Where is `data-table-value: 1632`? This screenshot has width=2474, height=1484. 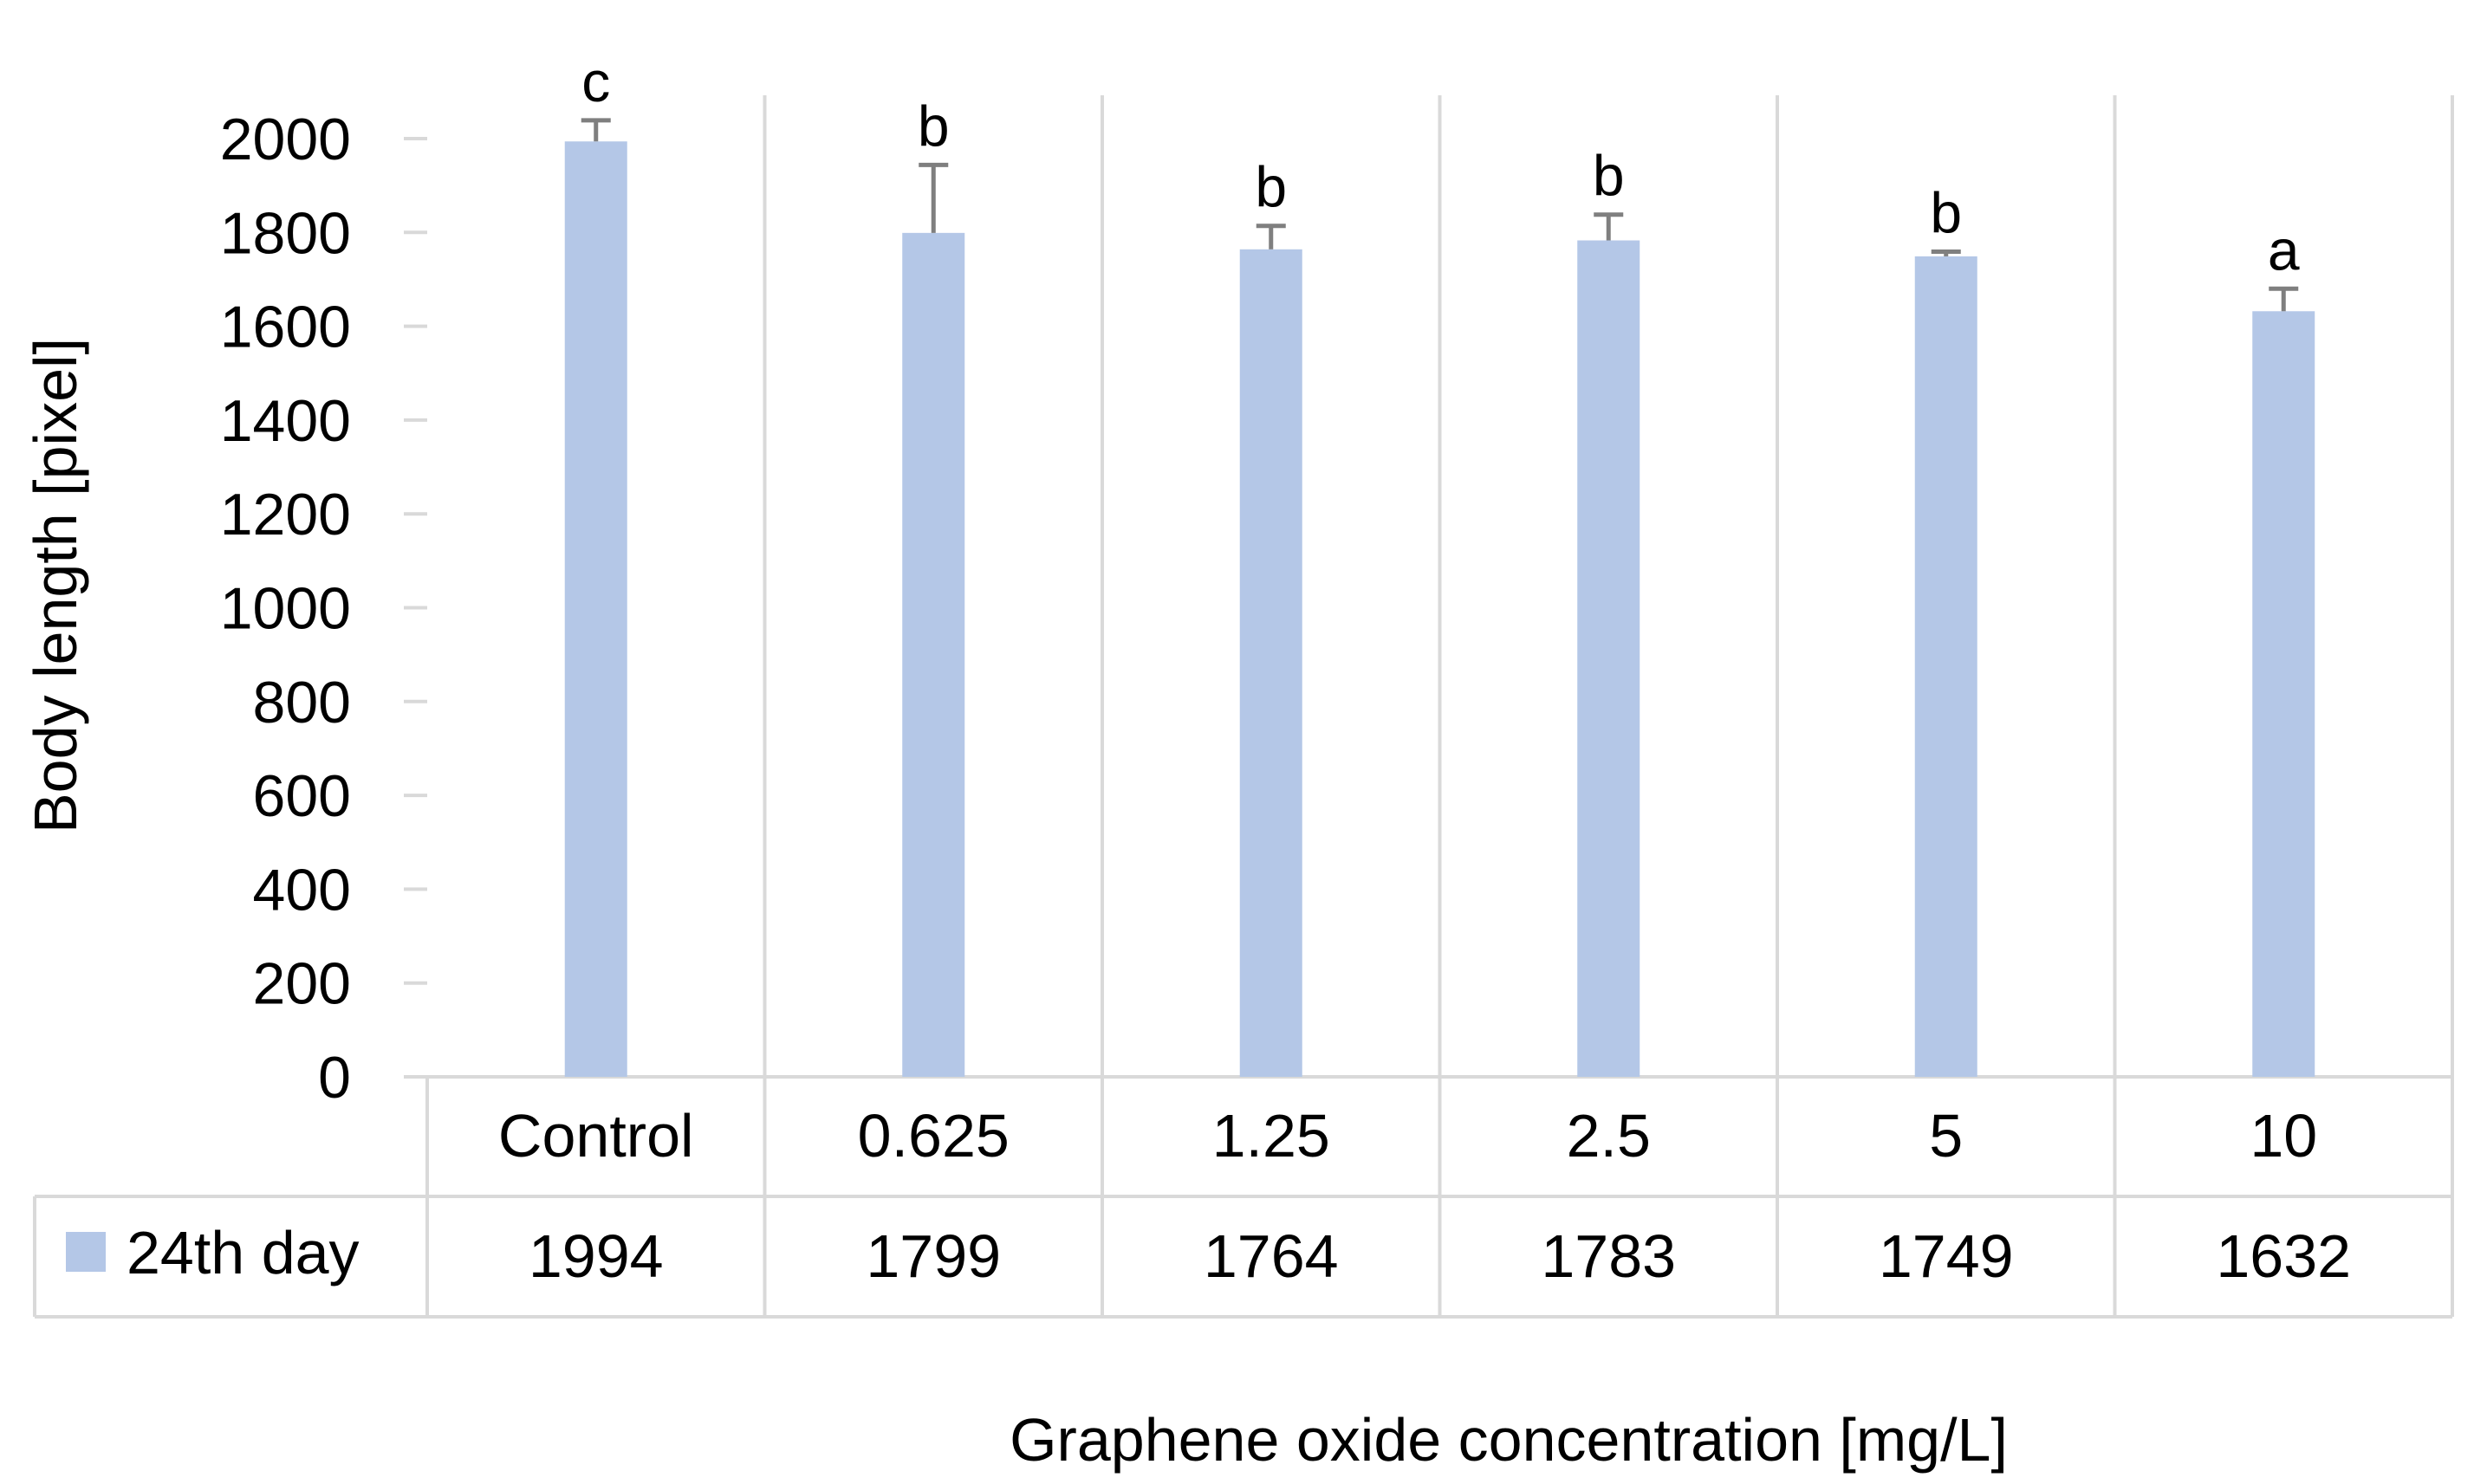 data-table-value: 1632 is located at coordinates (2284, 1256).